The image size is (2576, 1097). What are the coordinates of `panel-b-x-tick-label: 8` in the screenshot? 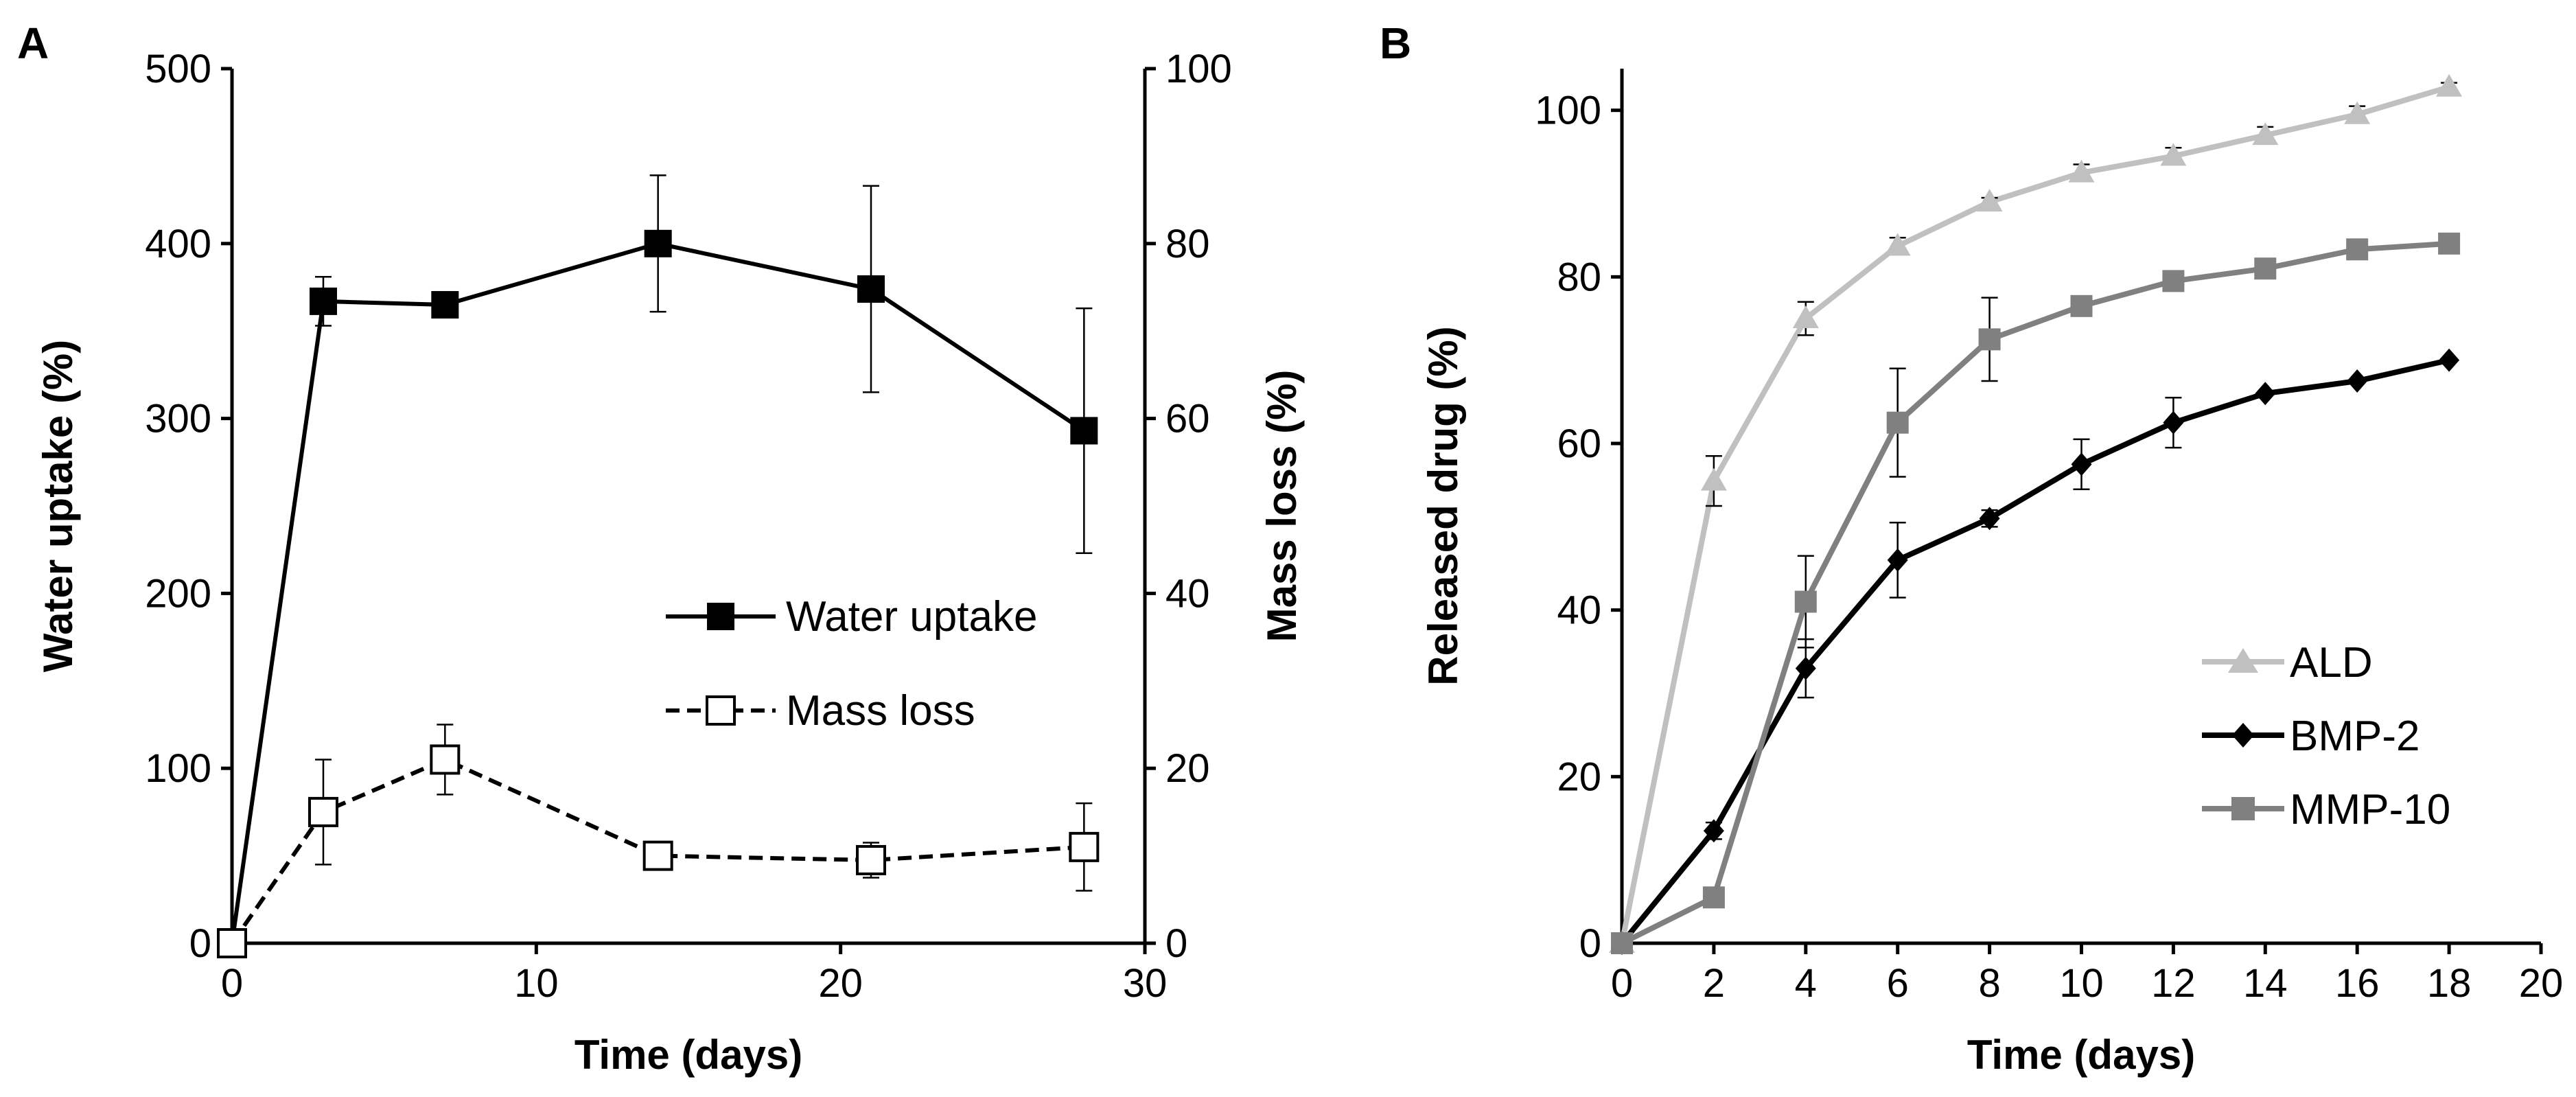 It's located at (1989, 983).